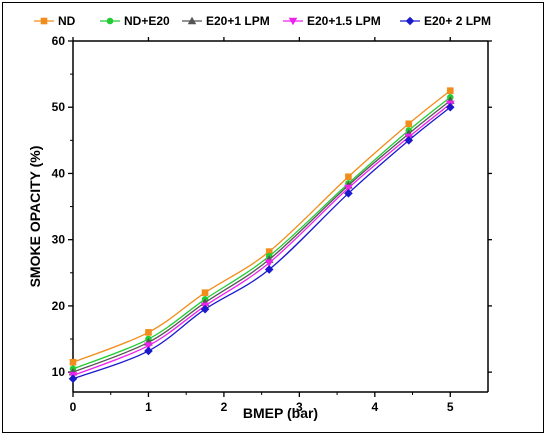 This screenshot has width=550, height=439. What do you see at coordinates (344, 21) in the screenshot?
I see `legend-label: E20+1.5 LPM` at bounding box center [344, 21].